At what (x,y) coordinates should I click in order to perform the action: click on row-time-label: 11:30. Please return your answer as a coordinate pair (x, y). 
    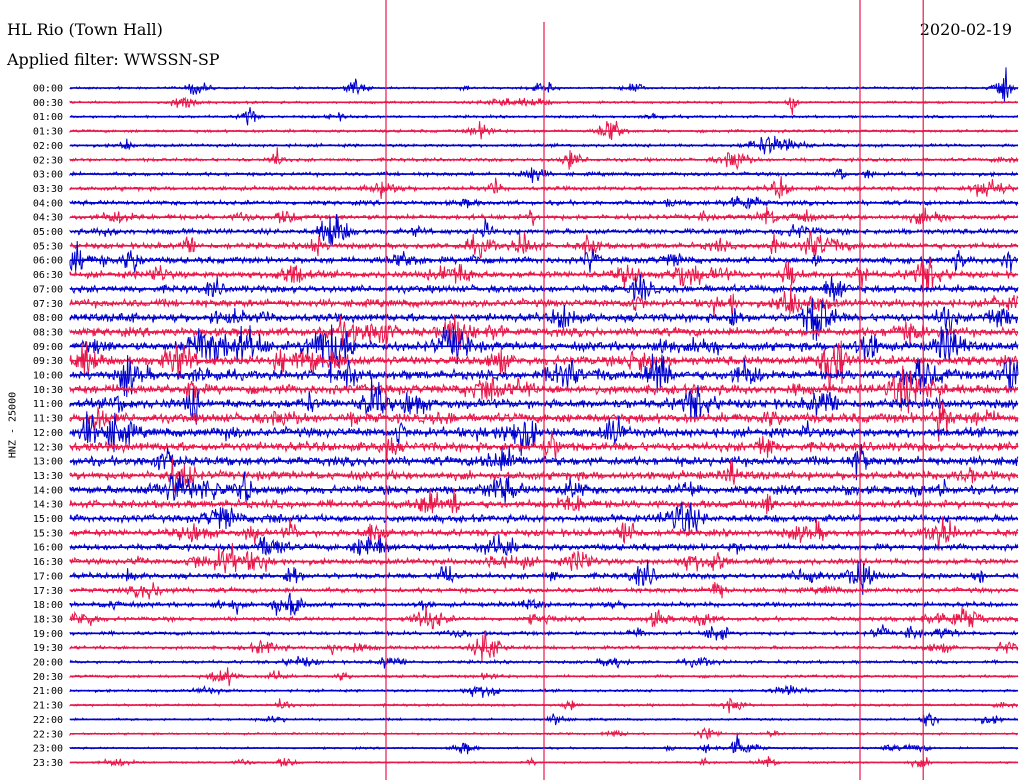
    Looking at the image, I should click on (48, 419).